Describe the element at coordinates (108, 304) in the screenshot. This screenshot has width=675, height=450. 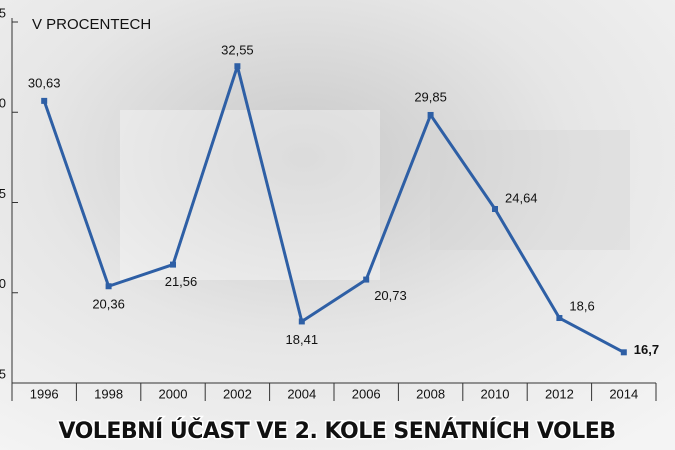
I see `data-label: 20,36` at that location.